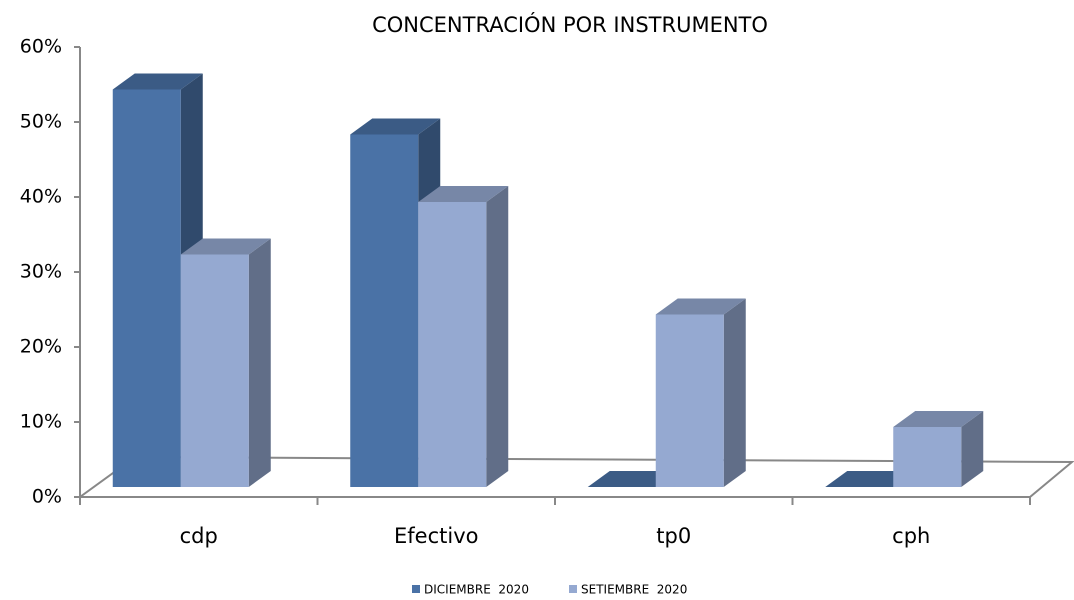 The image size is (1074, 600). I want to click on y-tick-label: 20%, so click(41, 347).